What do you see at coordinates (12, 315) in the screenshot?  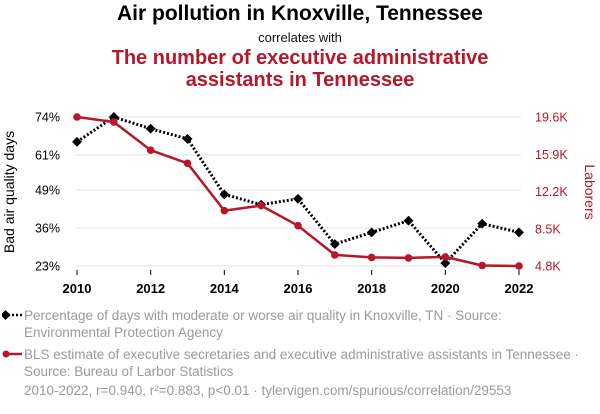 I see `legend-swatch-dotted-diamond` at bounding box center [12, 315].